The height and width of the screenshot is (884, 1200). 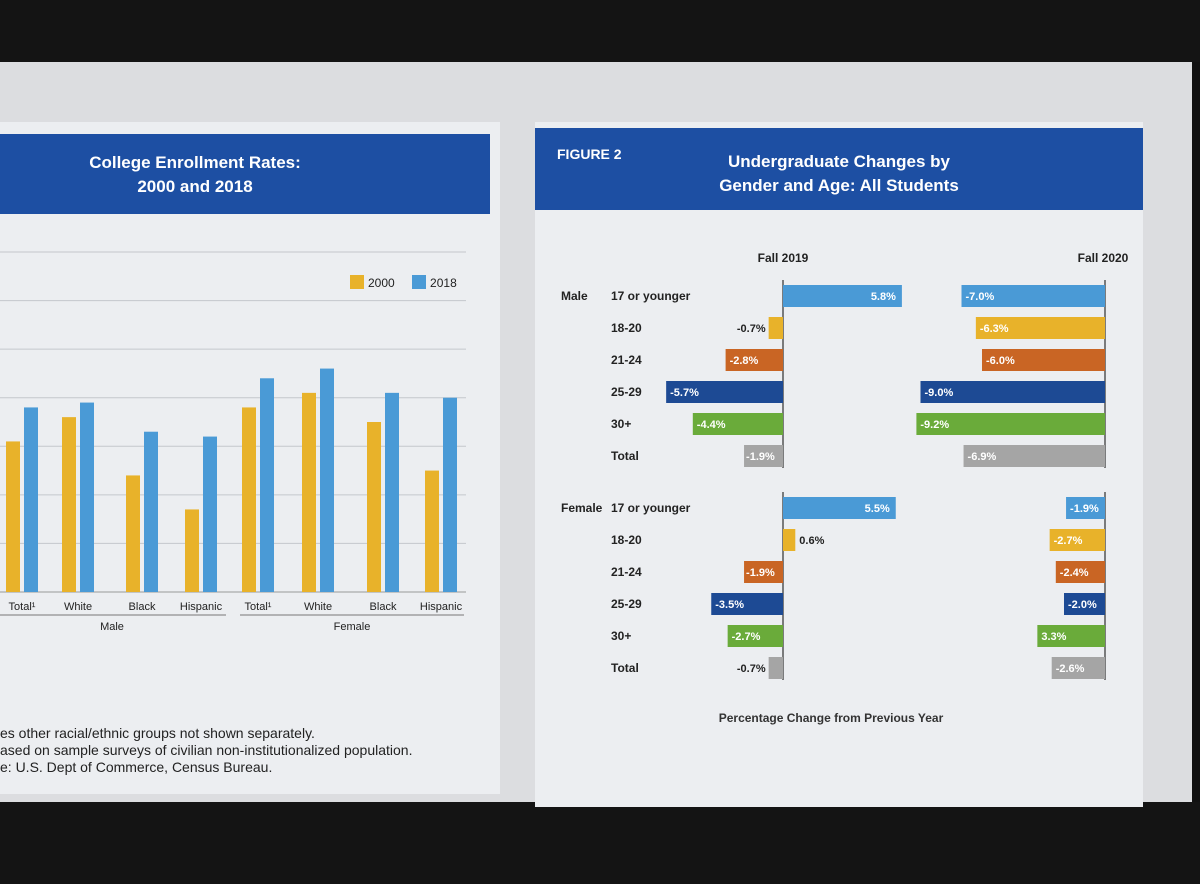 What do you see at coordinates (783, 258) in the screenshot?
I see `col-label-fall-2019: Fall 2019` at bounding box center [783, 258].